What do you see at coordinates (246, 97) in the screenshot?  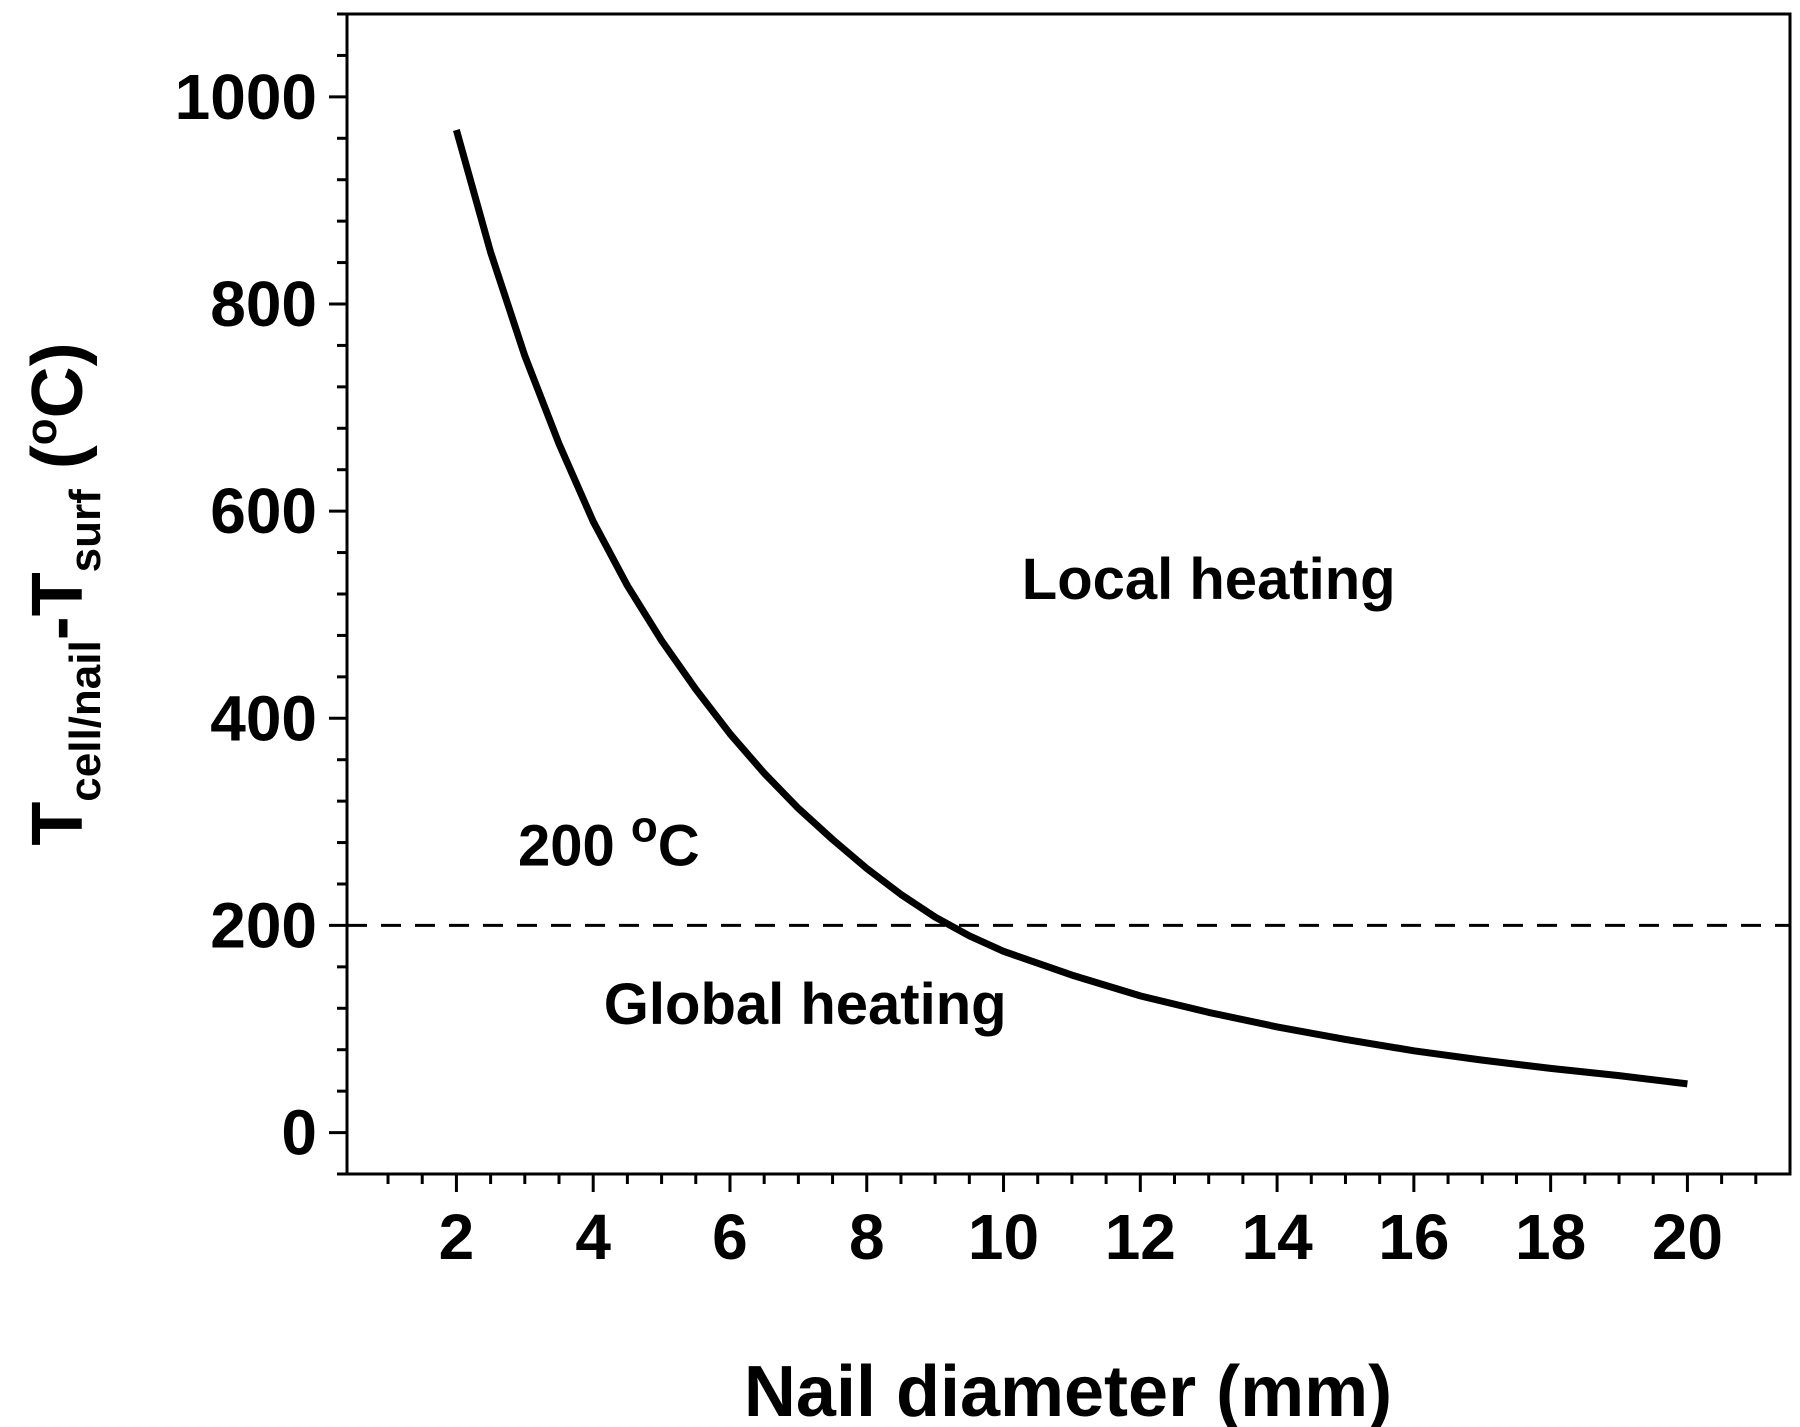 I see `y-tick-label: 1000` at bounding box center [246, 97].